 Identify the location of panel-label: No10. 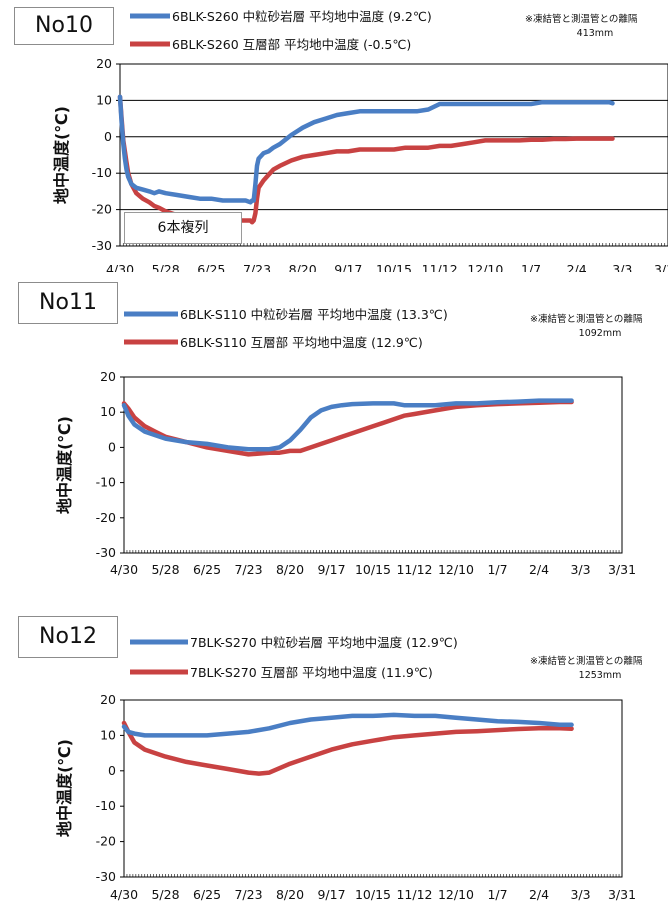
(64, 26).